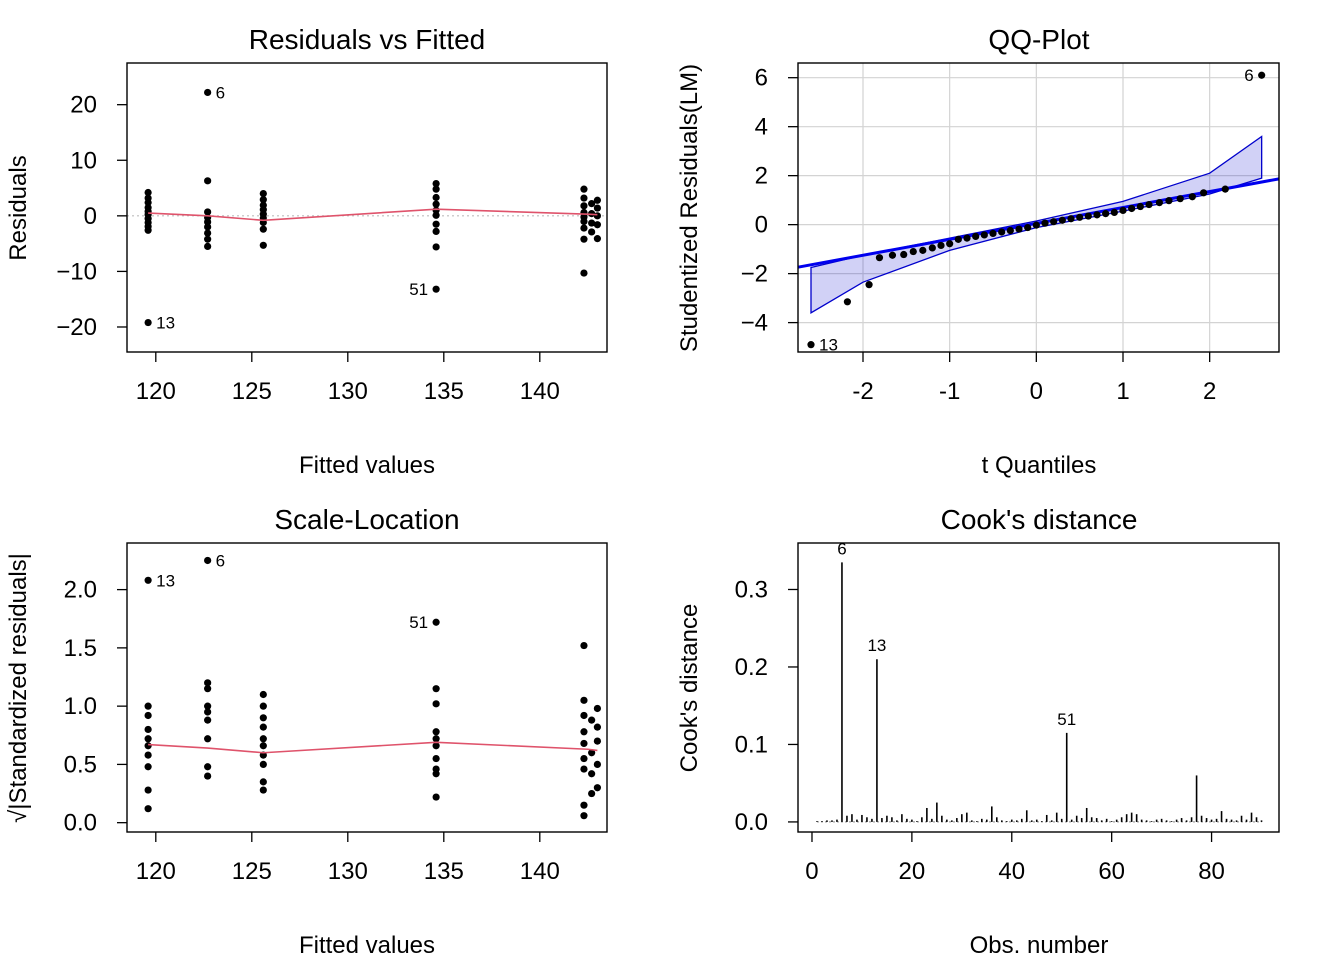 The image size is (1344, 960). What do you see at coordinates (761, 225) in the screenshot?
I see `y-tick-label: 0` at bounding box center [761, 225].